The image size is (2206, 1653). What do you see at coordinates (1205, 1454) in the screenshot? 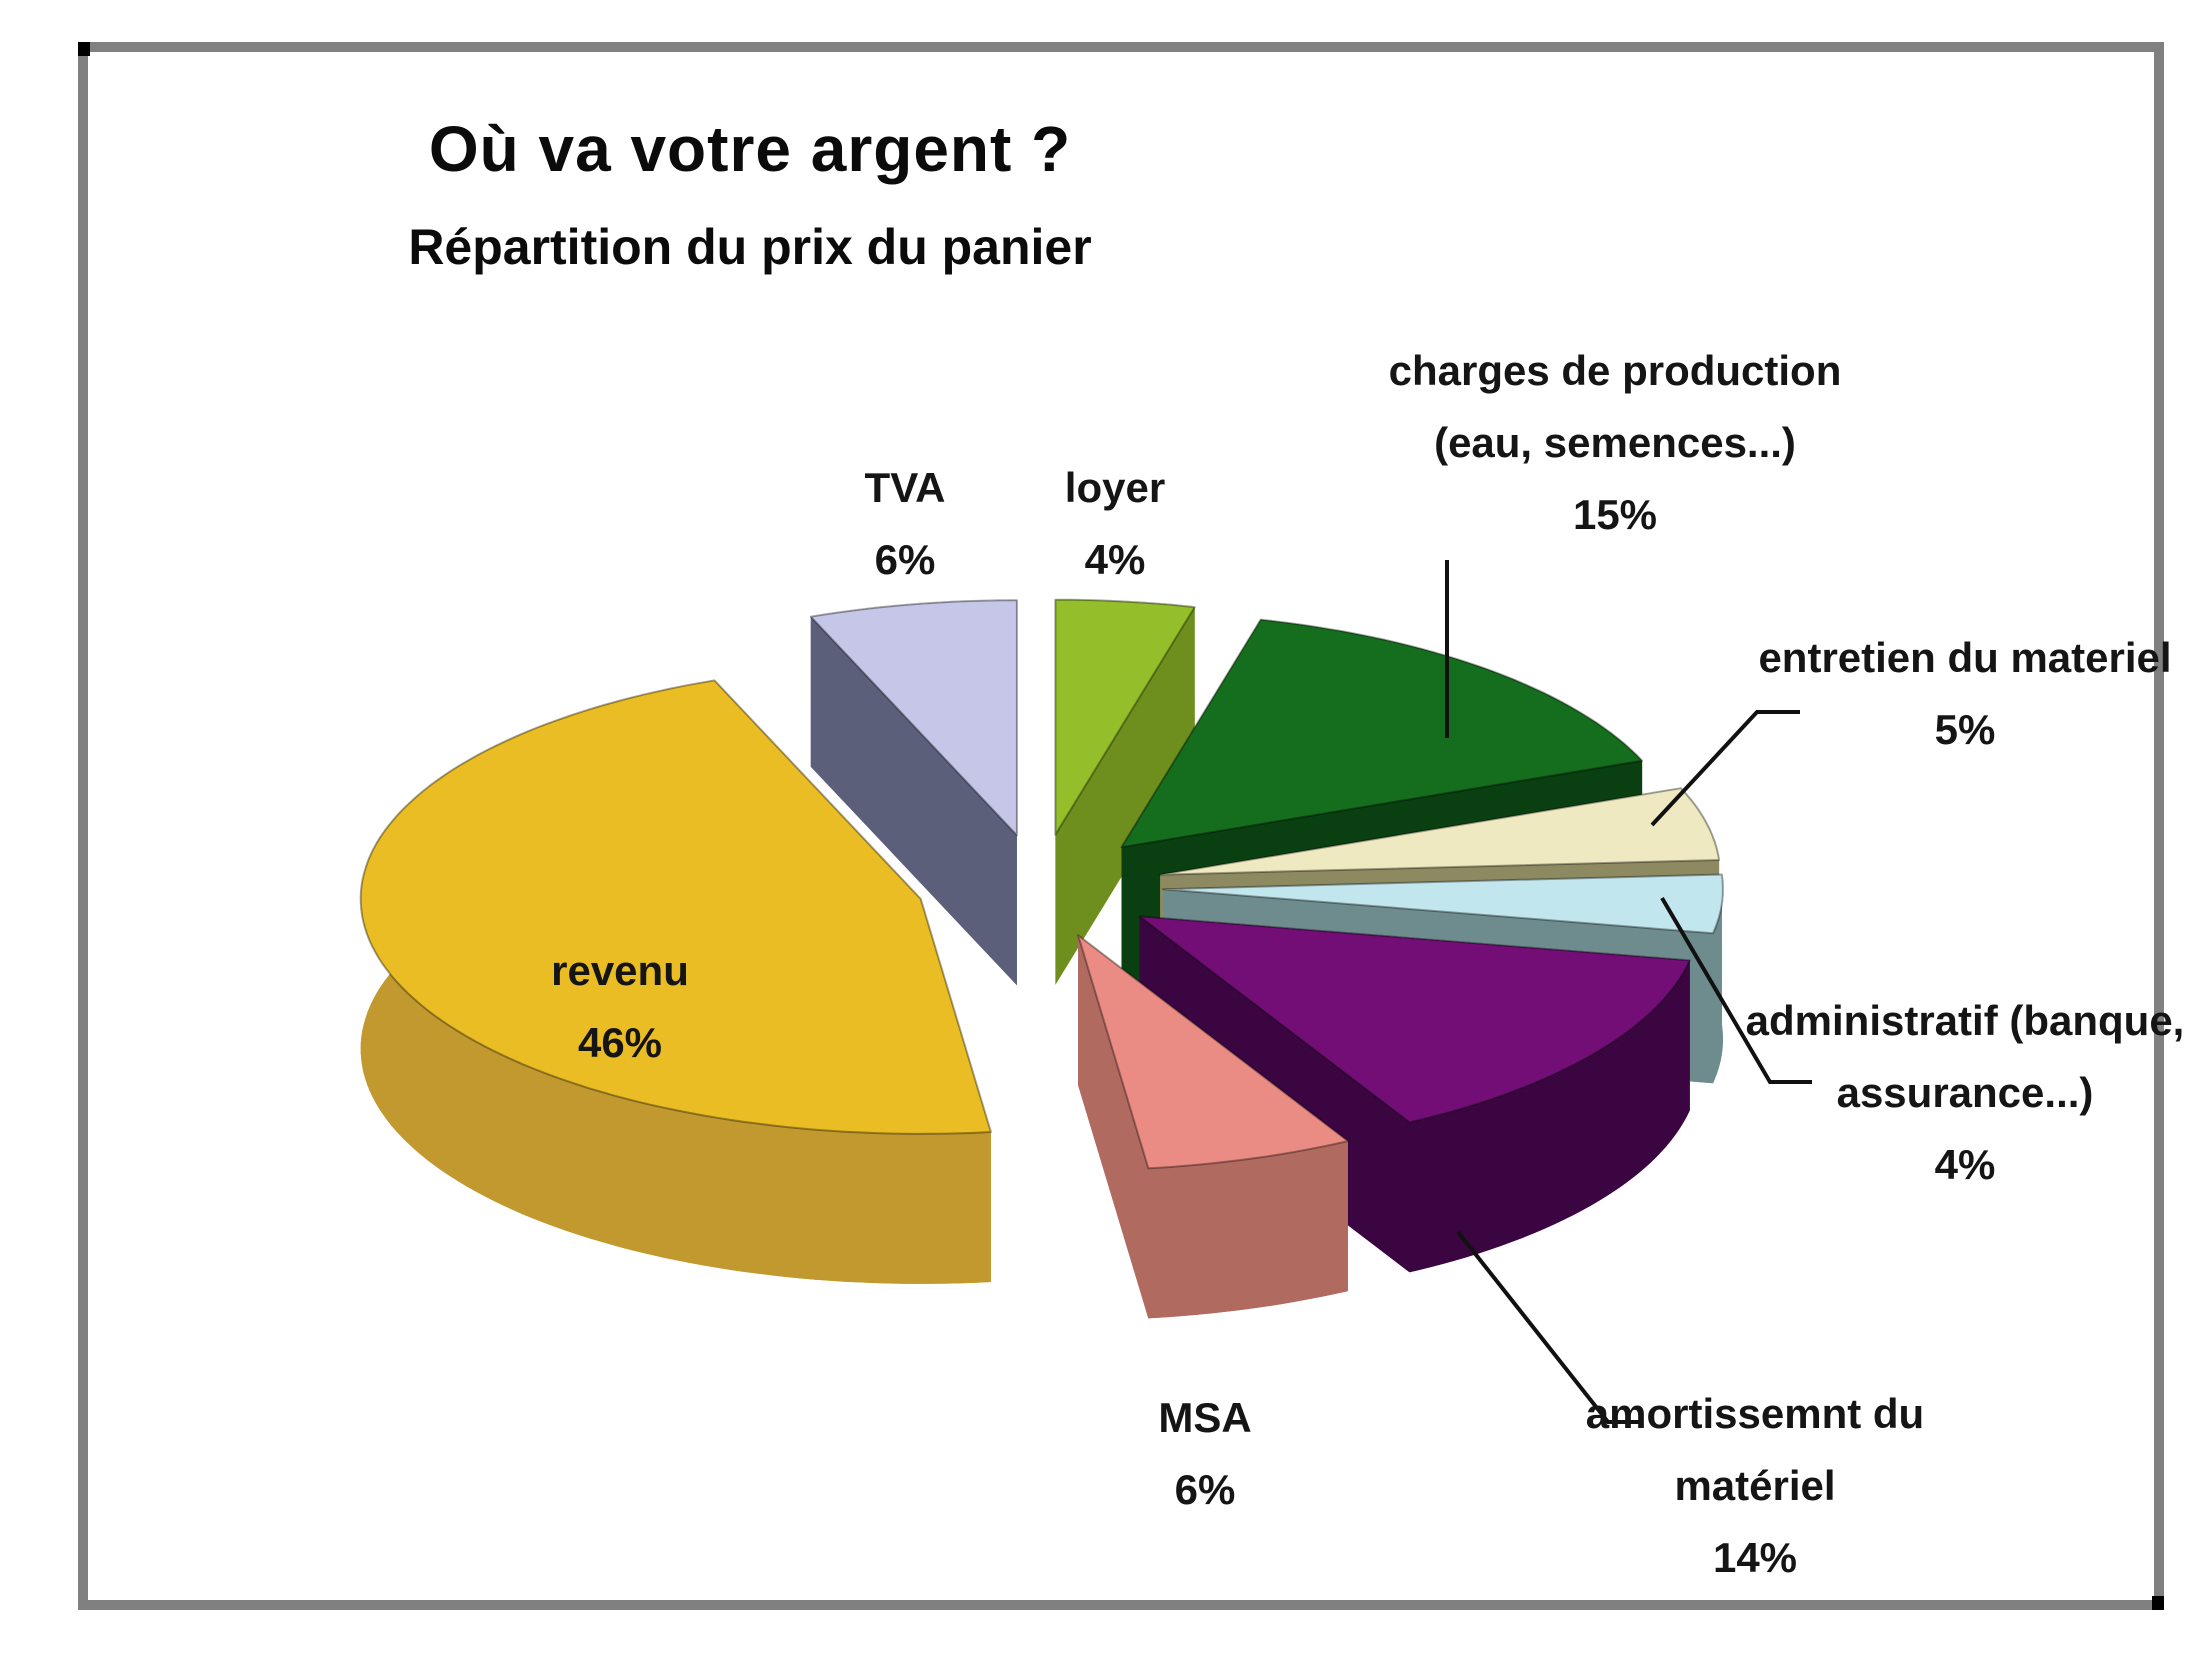
I see `slice-label-msa: MSA 6%` at bounding box center [1205, 1454].